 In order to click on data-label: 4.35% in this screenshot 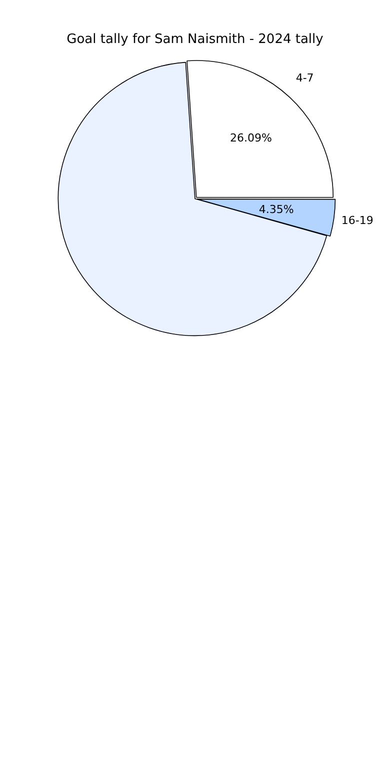, I will do `click(276, 209)`.